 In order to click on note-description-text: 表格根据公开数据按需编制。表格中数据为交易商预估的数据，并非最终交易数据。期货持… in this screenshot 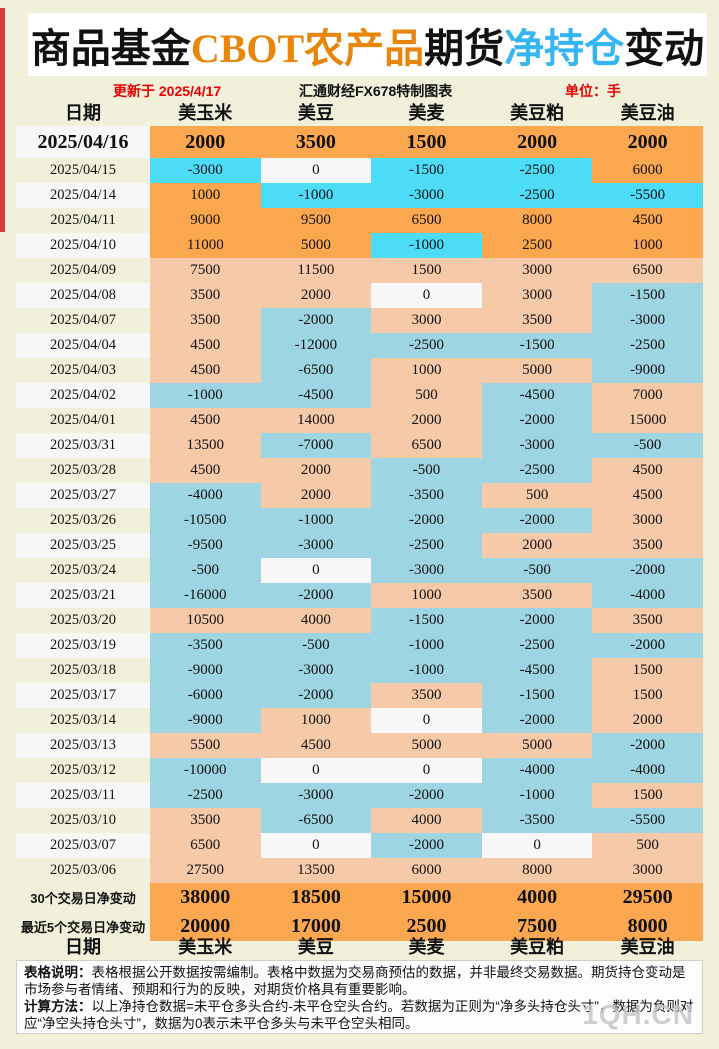, I will do `click(355, 981)`.